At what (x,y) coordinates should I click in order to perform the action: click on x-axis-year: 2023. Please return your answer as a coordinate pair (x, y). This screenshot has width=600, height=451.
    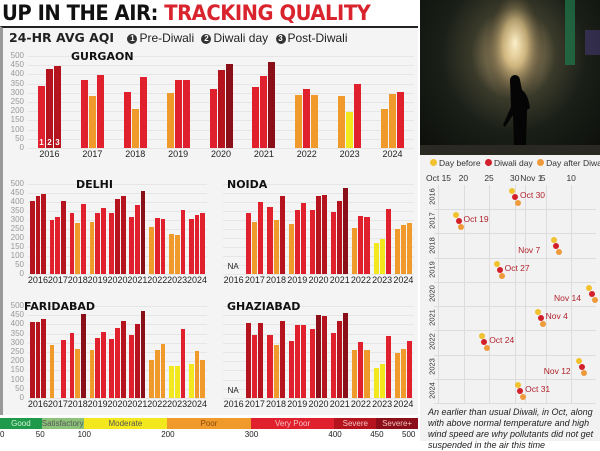
    Looking at the image, I should click on (382, 280).